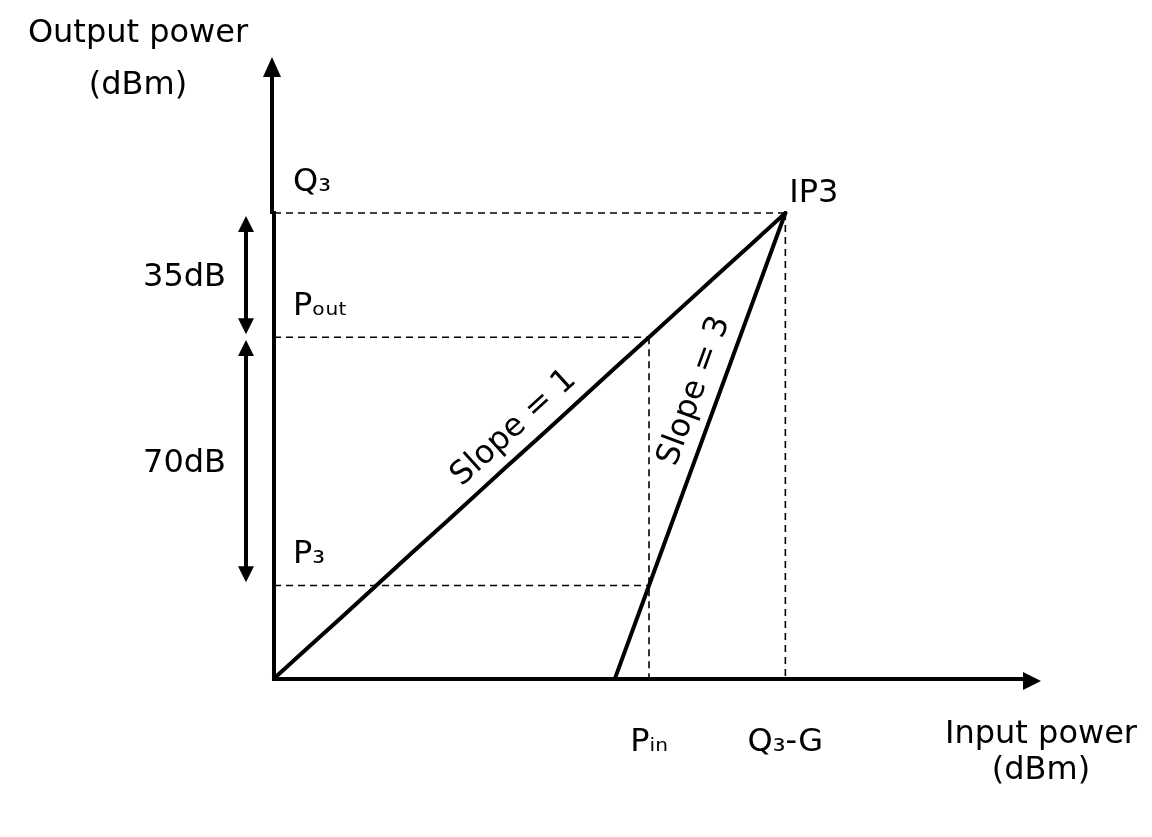  I want to click on text: 35dB, so click(184, 275).